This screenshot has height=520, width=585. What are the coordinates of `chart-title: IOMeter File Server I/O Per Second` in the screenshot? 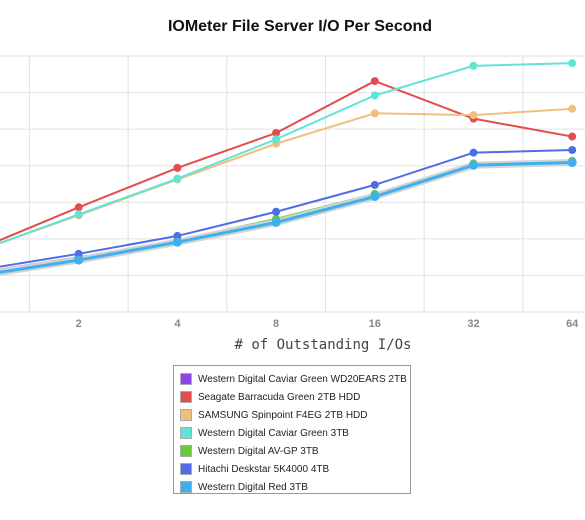 It's located at (300, 26).